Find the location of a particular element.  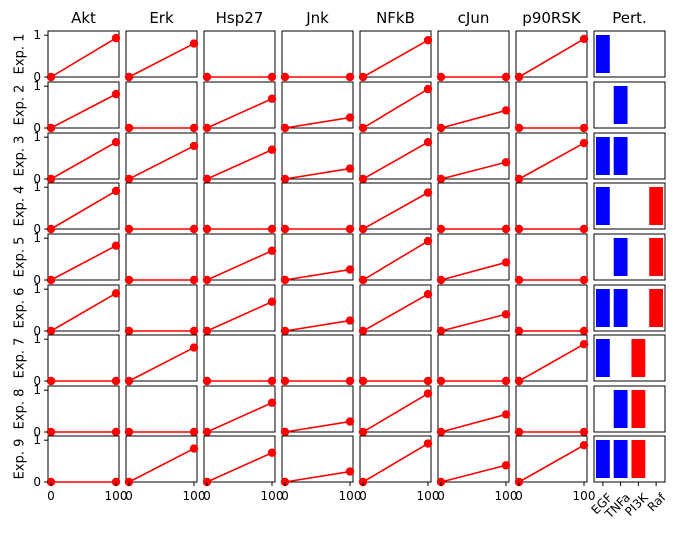

row-label-exp-8: Exp. 8 is located at coordinates (20, 409).